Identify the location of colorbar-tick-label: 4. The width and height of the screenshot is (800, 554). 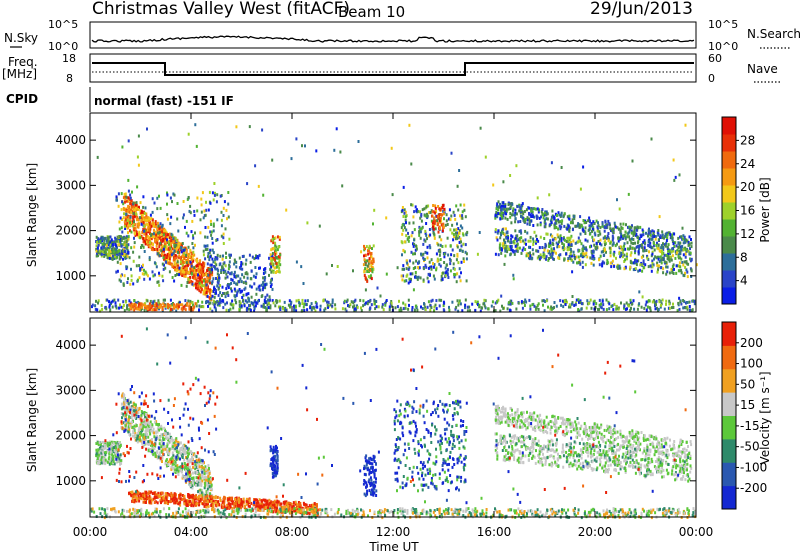
(744, 281).